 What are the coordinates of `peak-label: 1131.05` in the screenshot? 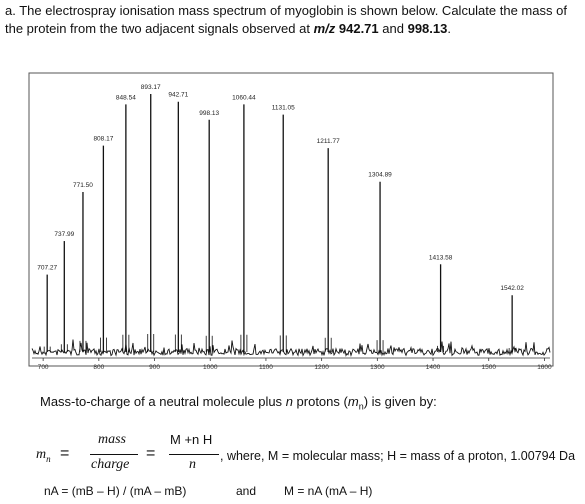 It's located at (283, 108).